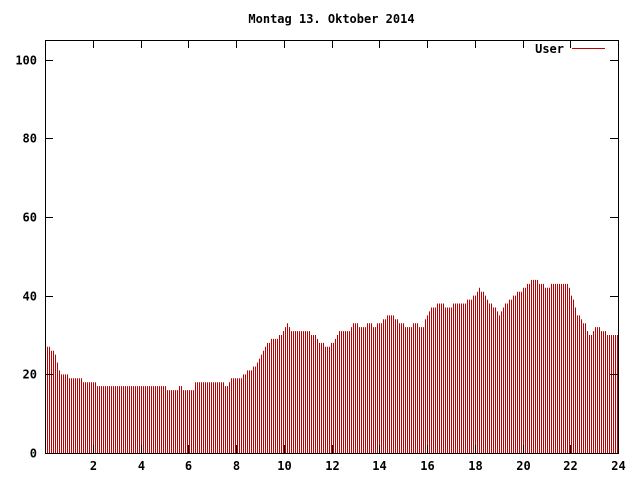 This screenshot has width=640, height=480. Describe the element at coordinates (188, 466) in the screenshot. I see `x-tick-label: 6` at that location.